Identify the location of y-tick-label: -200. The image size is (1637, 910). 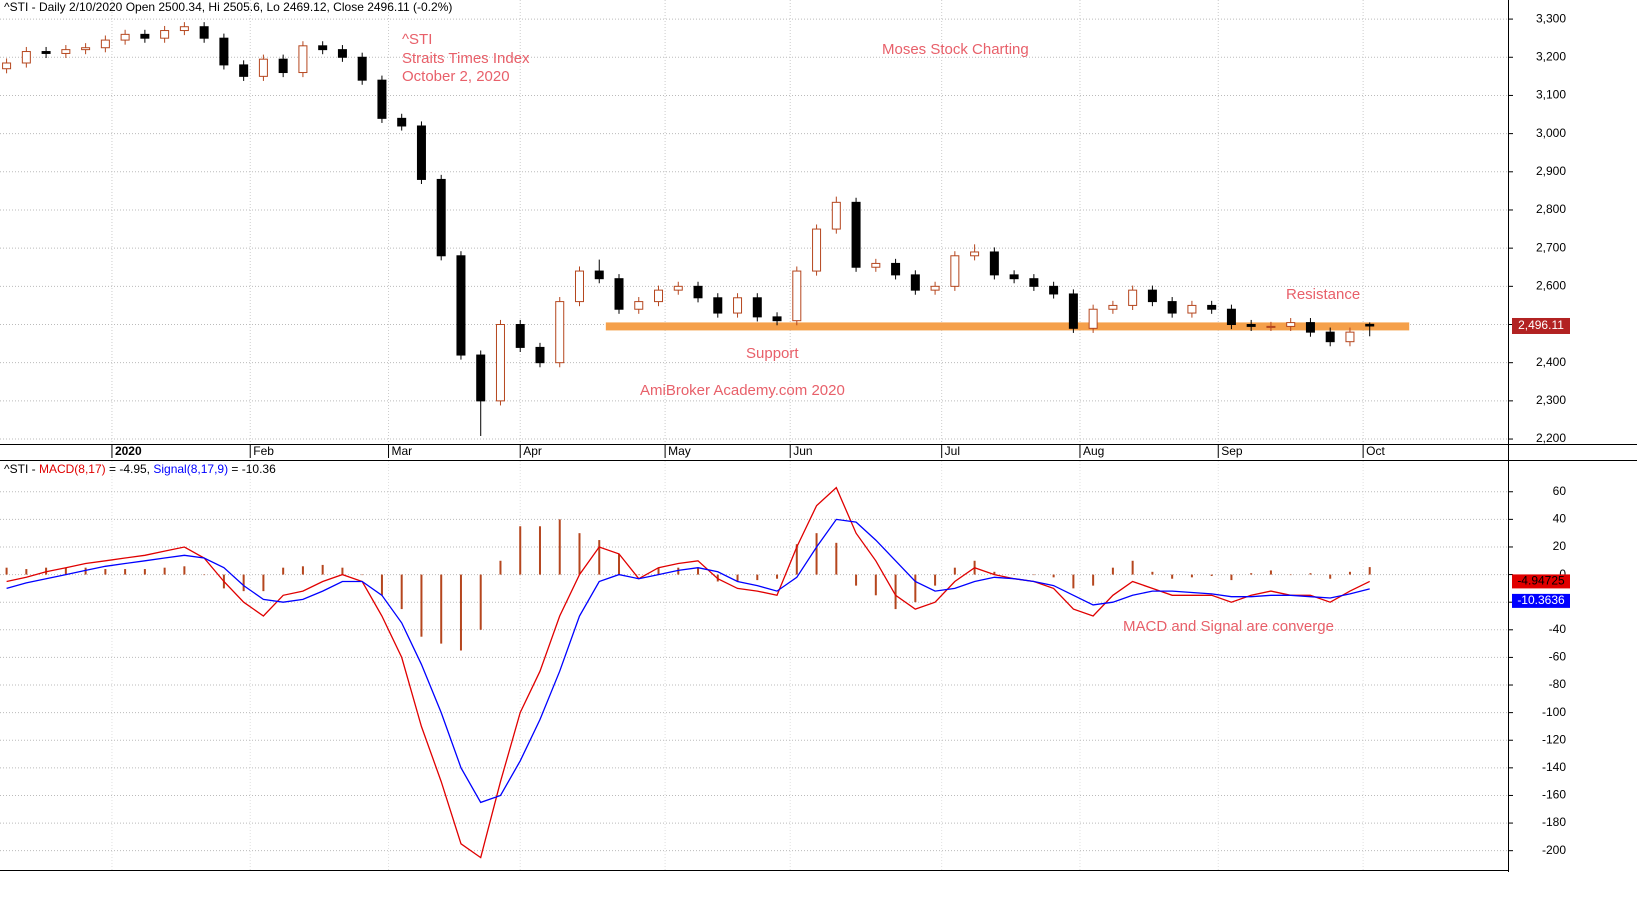
(1554, 850).